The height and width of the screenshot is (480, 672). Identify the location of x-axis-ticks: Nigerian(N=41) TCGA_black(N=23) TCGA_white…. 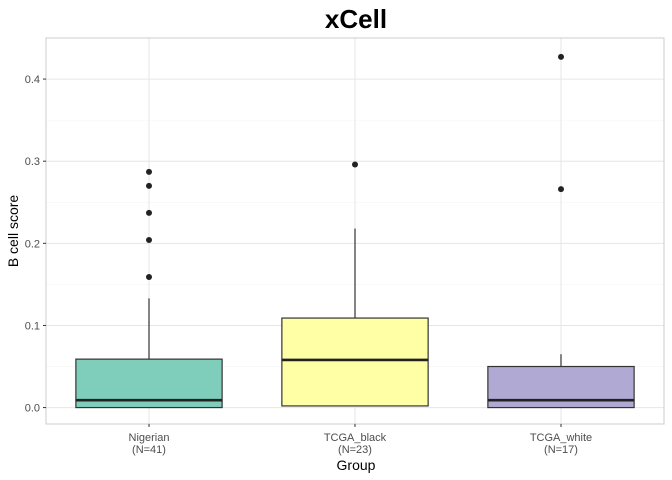
(360, 440).